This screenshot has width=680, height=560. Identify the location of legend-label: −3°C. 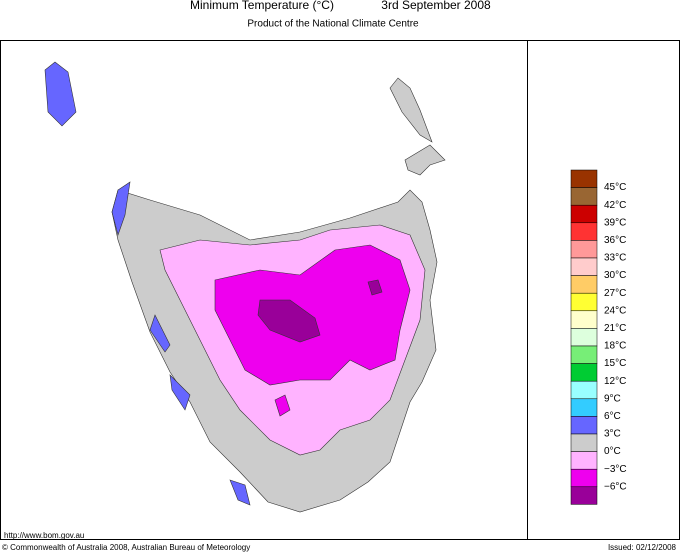
(615, 469).